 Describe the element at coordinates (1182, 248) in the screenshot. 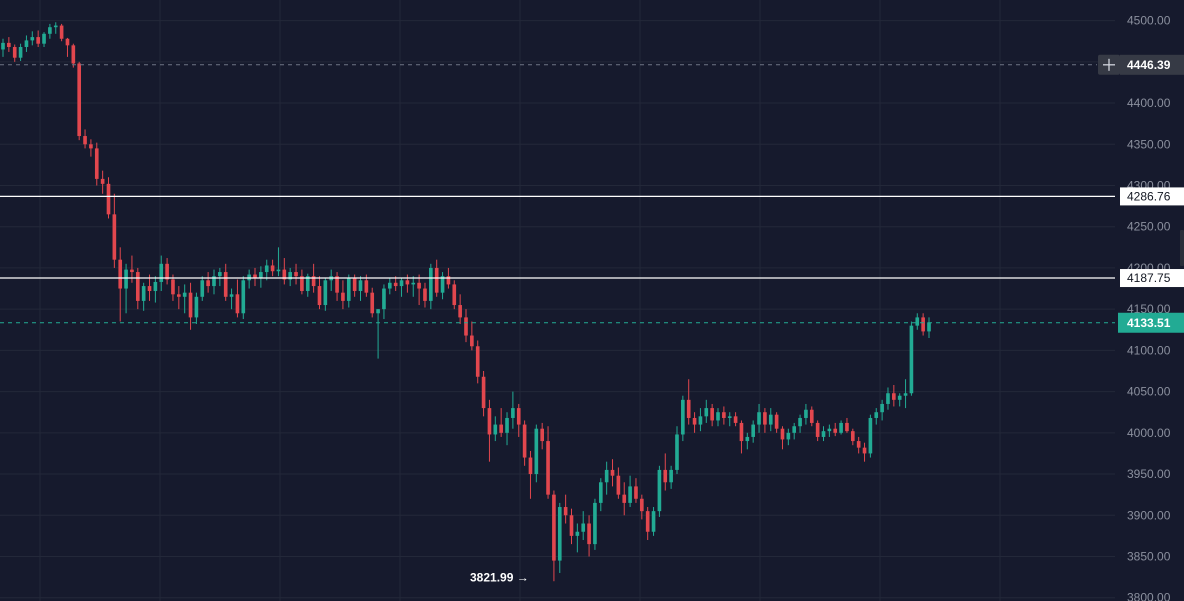

I see `scroll-handle` at that location.